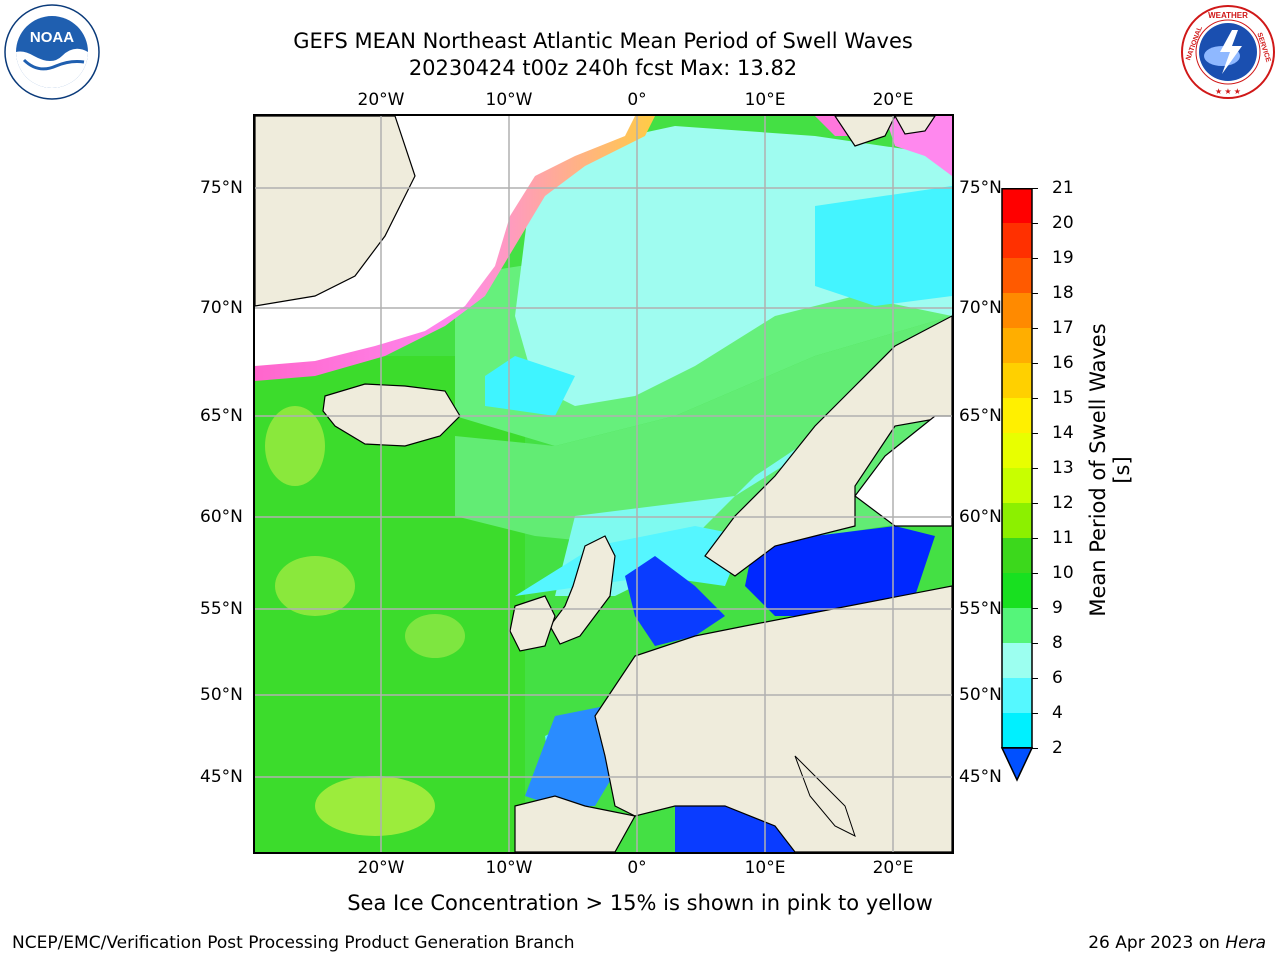 This screenshot has width=1280, height=960. What do you see at coordinates (1057, 713) in the screenshot?
I see `colorbar-tick-label: 4` at bounding box center [1057, 713].